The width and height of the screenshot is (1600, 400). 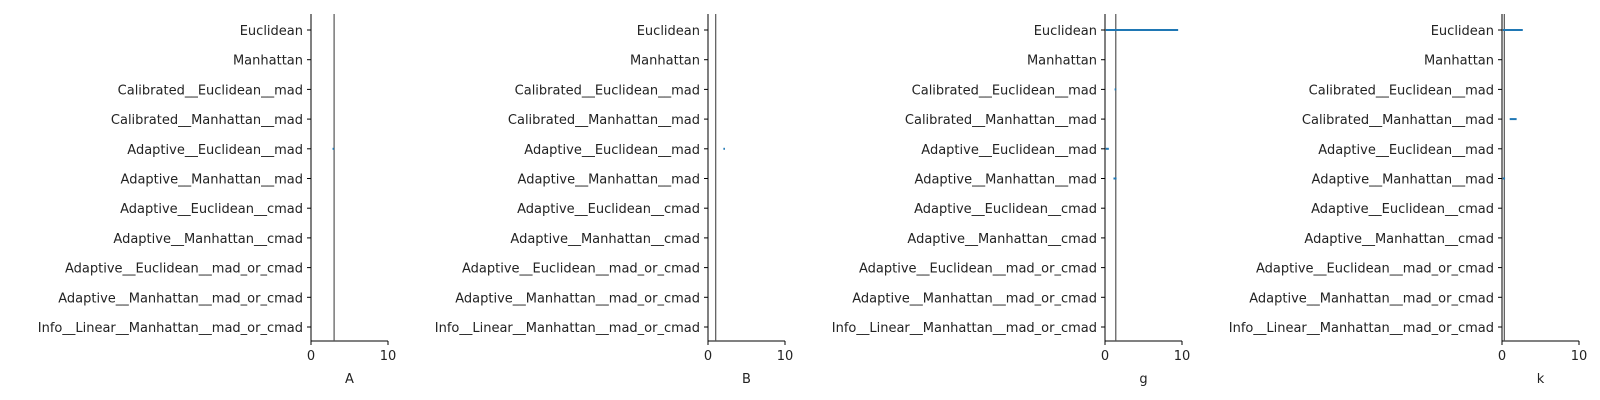 What do you see at coordinates (608, 209) in the screenshot?
I see `panel-2-y-tick-label: Adaptive__Euclidean__cmad` at bounding box center [608, 209].